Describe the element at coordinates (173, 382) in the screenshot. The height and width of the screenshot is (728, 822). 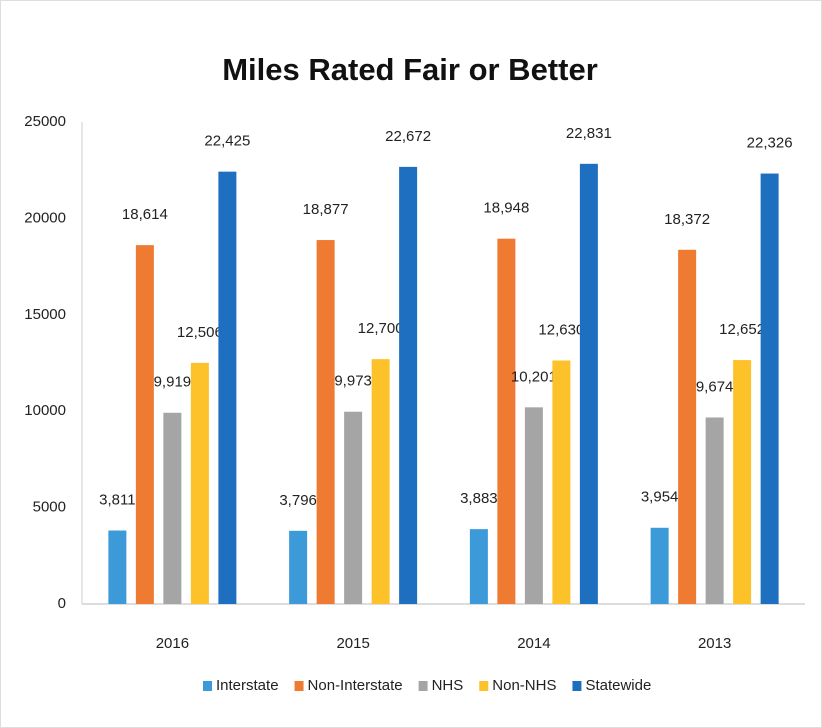
I see `value-label: 9,919` at that location.